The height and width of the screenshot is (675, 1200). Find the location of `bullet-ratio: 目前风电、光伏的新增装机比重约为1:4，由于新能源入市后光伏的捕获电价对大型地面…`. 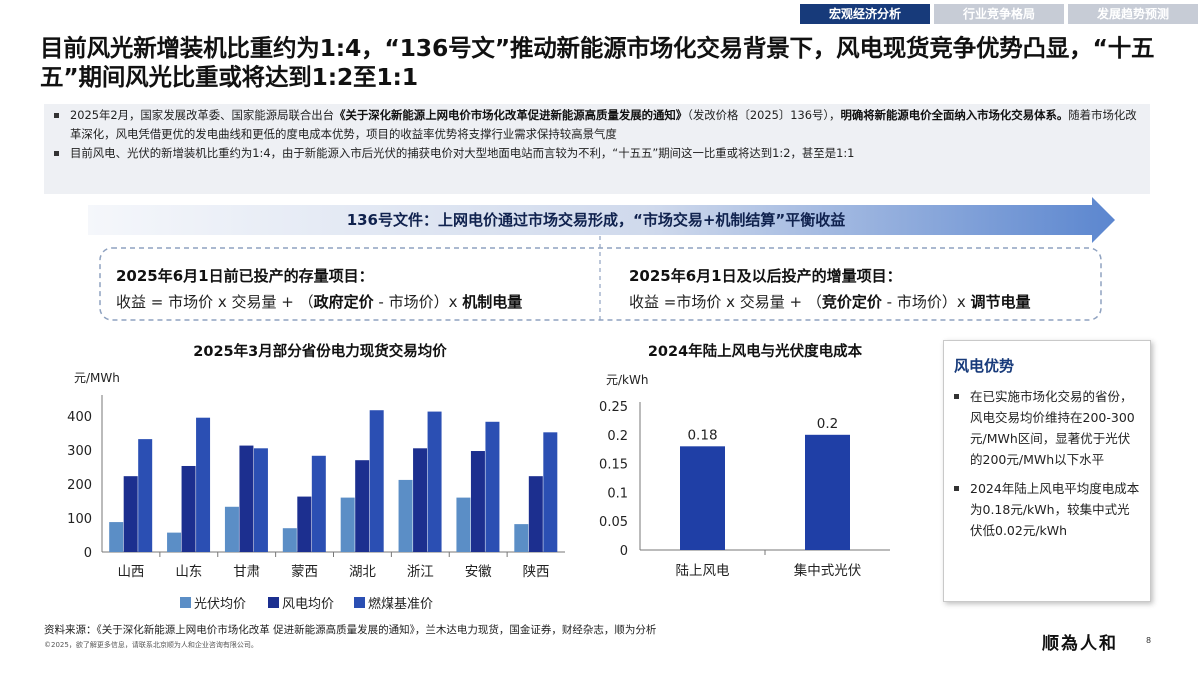

bullet-ratio: 目前风电、光伏的新增装机比重约为1:4，由于新能源入市后光伏的捕获电价对大型地面… is located at coordinates (597, 153).